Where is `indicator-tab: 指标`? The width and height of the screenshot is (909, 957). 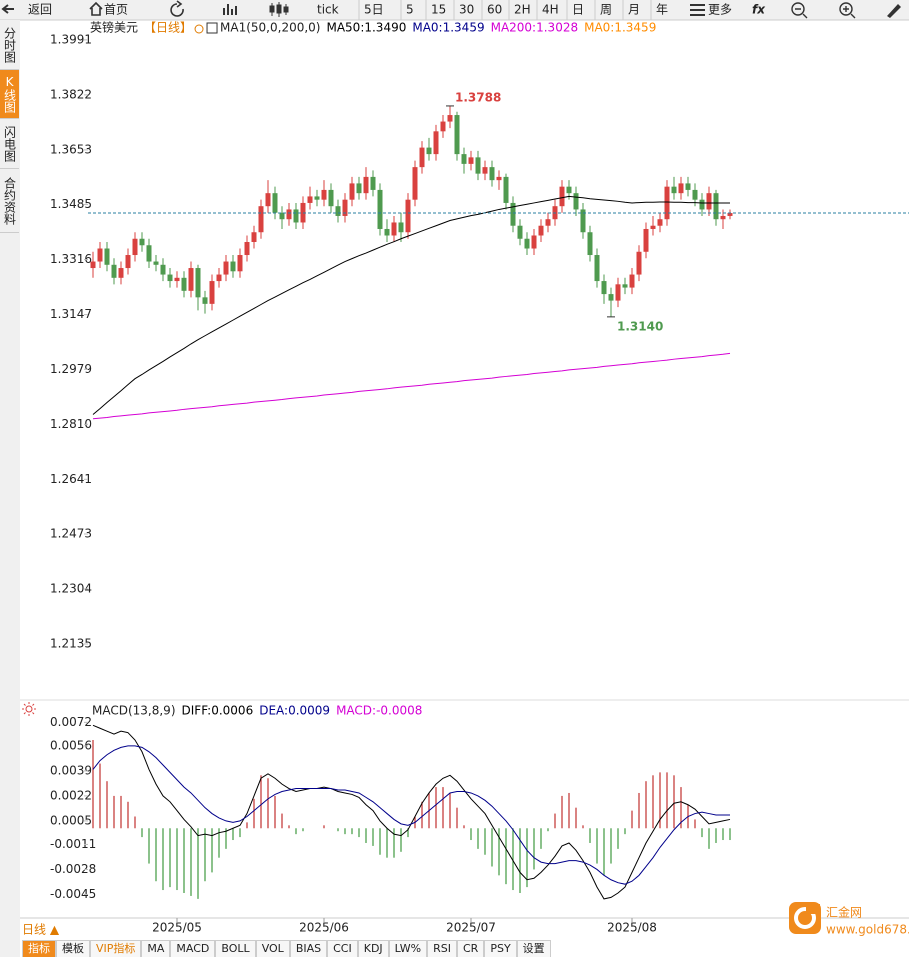
indicator-tab: 指标 is located at coordinates (39, 948).